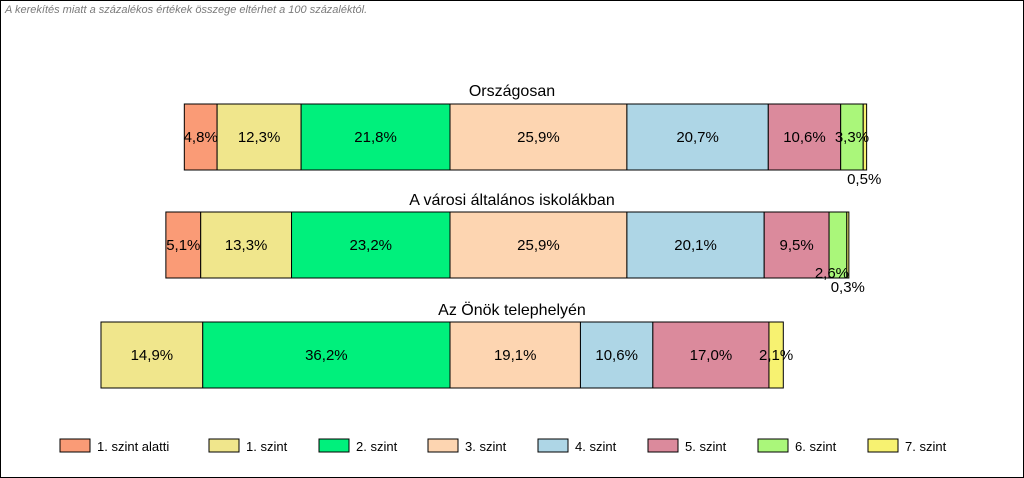 The width and height of the screenshot is (1024, 478). I want to click on data-label: 9,5%, so click(797, 245).